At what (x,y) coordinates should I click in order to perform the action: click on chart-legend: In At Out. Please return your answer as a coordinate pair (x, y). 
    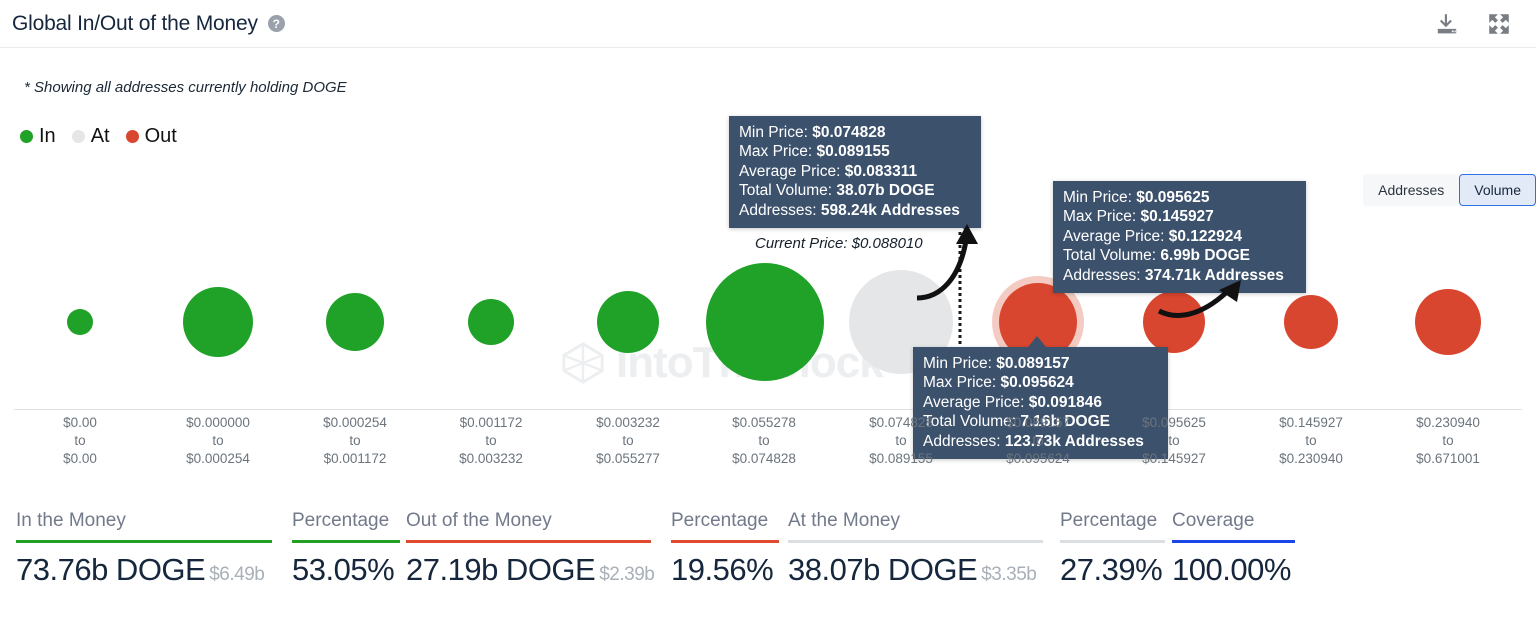
    Looking at the image, I should click on (102, 136).